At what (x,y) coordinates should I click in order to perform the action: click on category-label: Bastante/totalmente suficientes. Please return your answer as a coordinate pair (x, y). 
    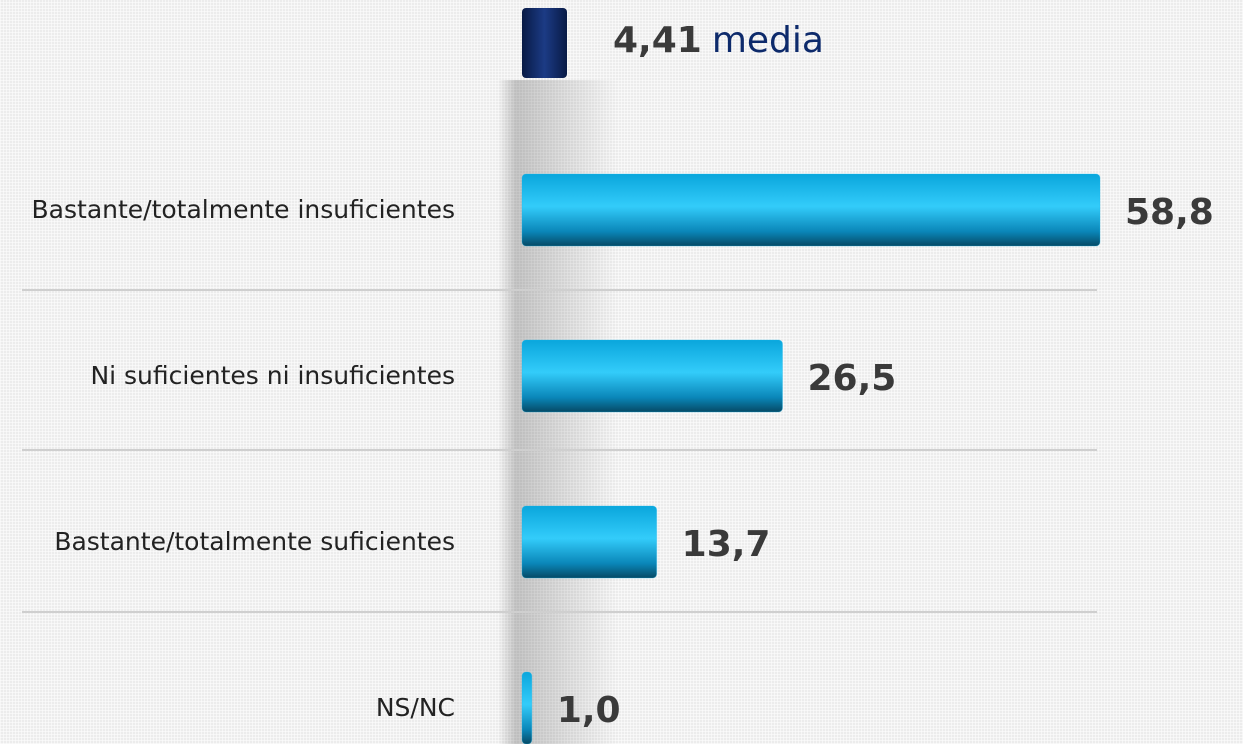
    Looking at the image, I should click on (254, 541).